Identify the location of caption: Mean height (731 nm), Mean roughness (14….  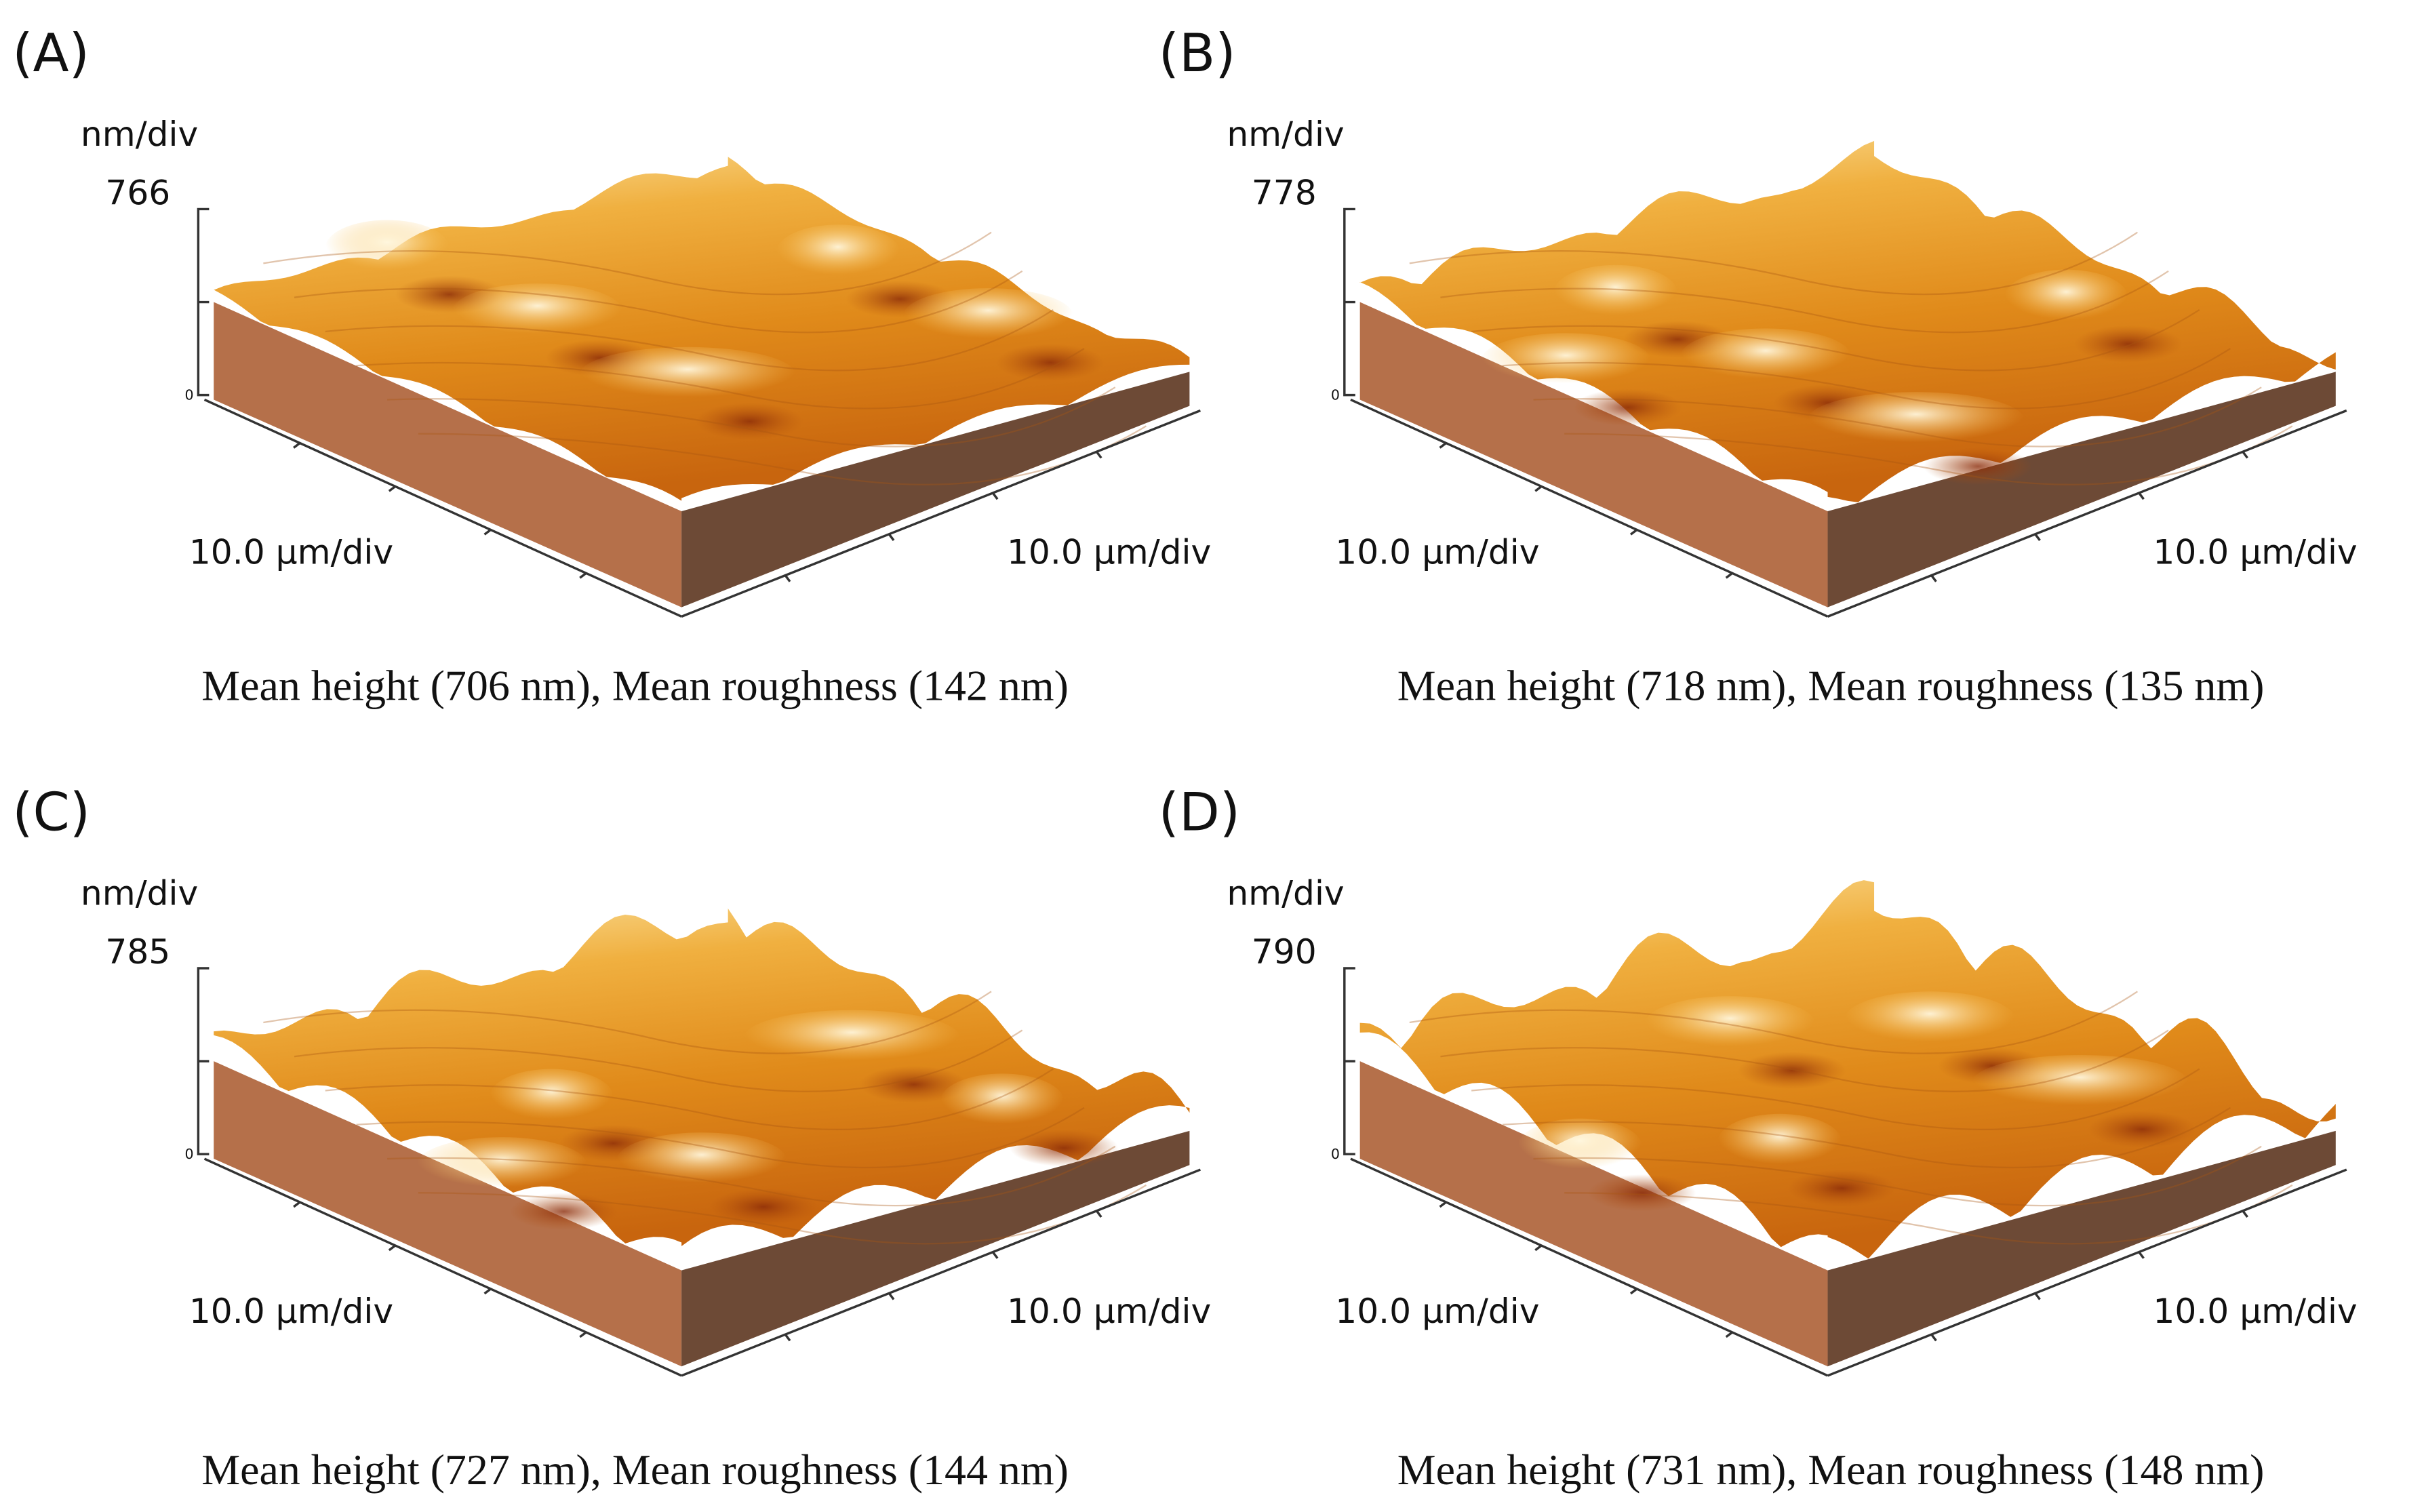
(1831, 1470).